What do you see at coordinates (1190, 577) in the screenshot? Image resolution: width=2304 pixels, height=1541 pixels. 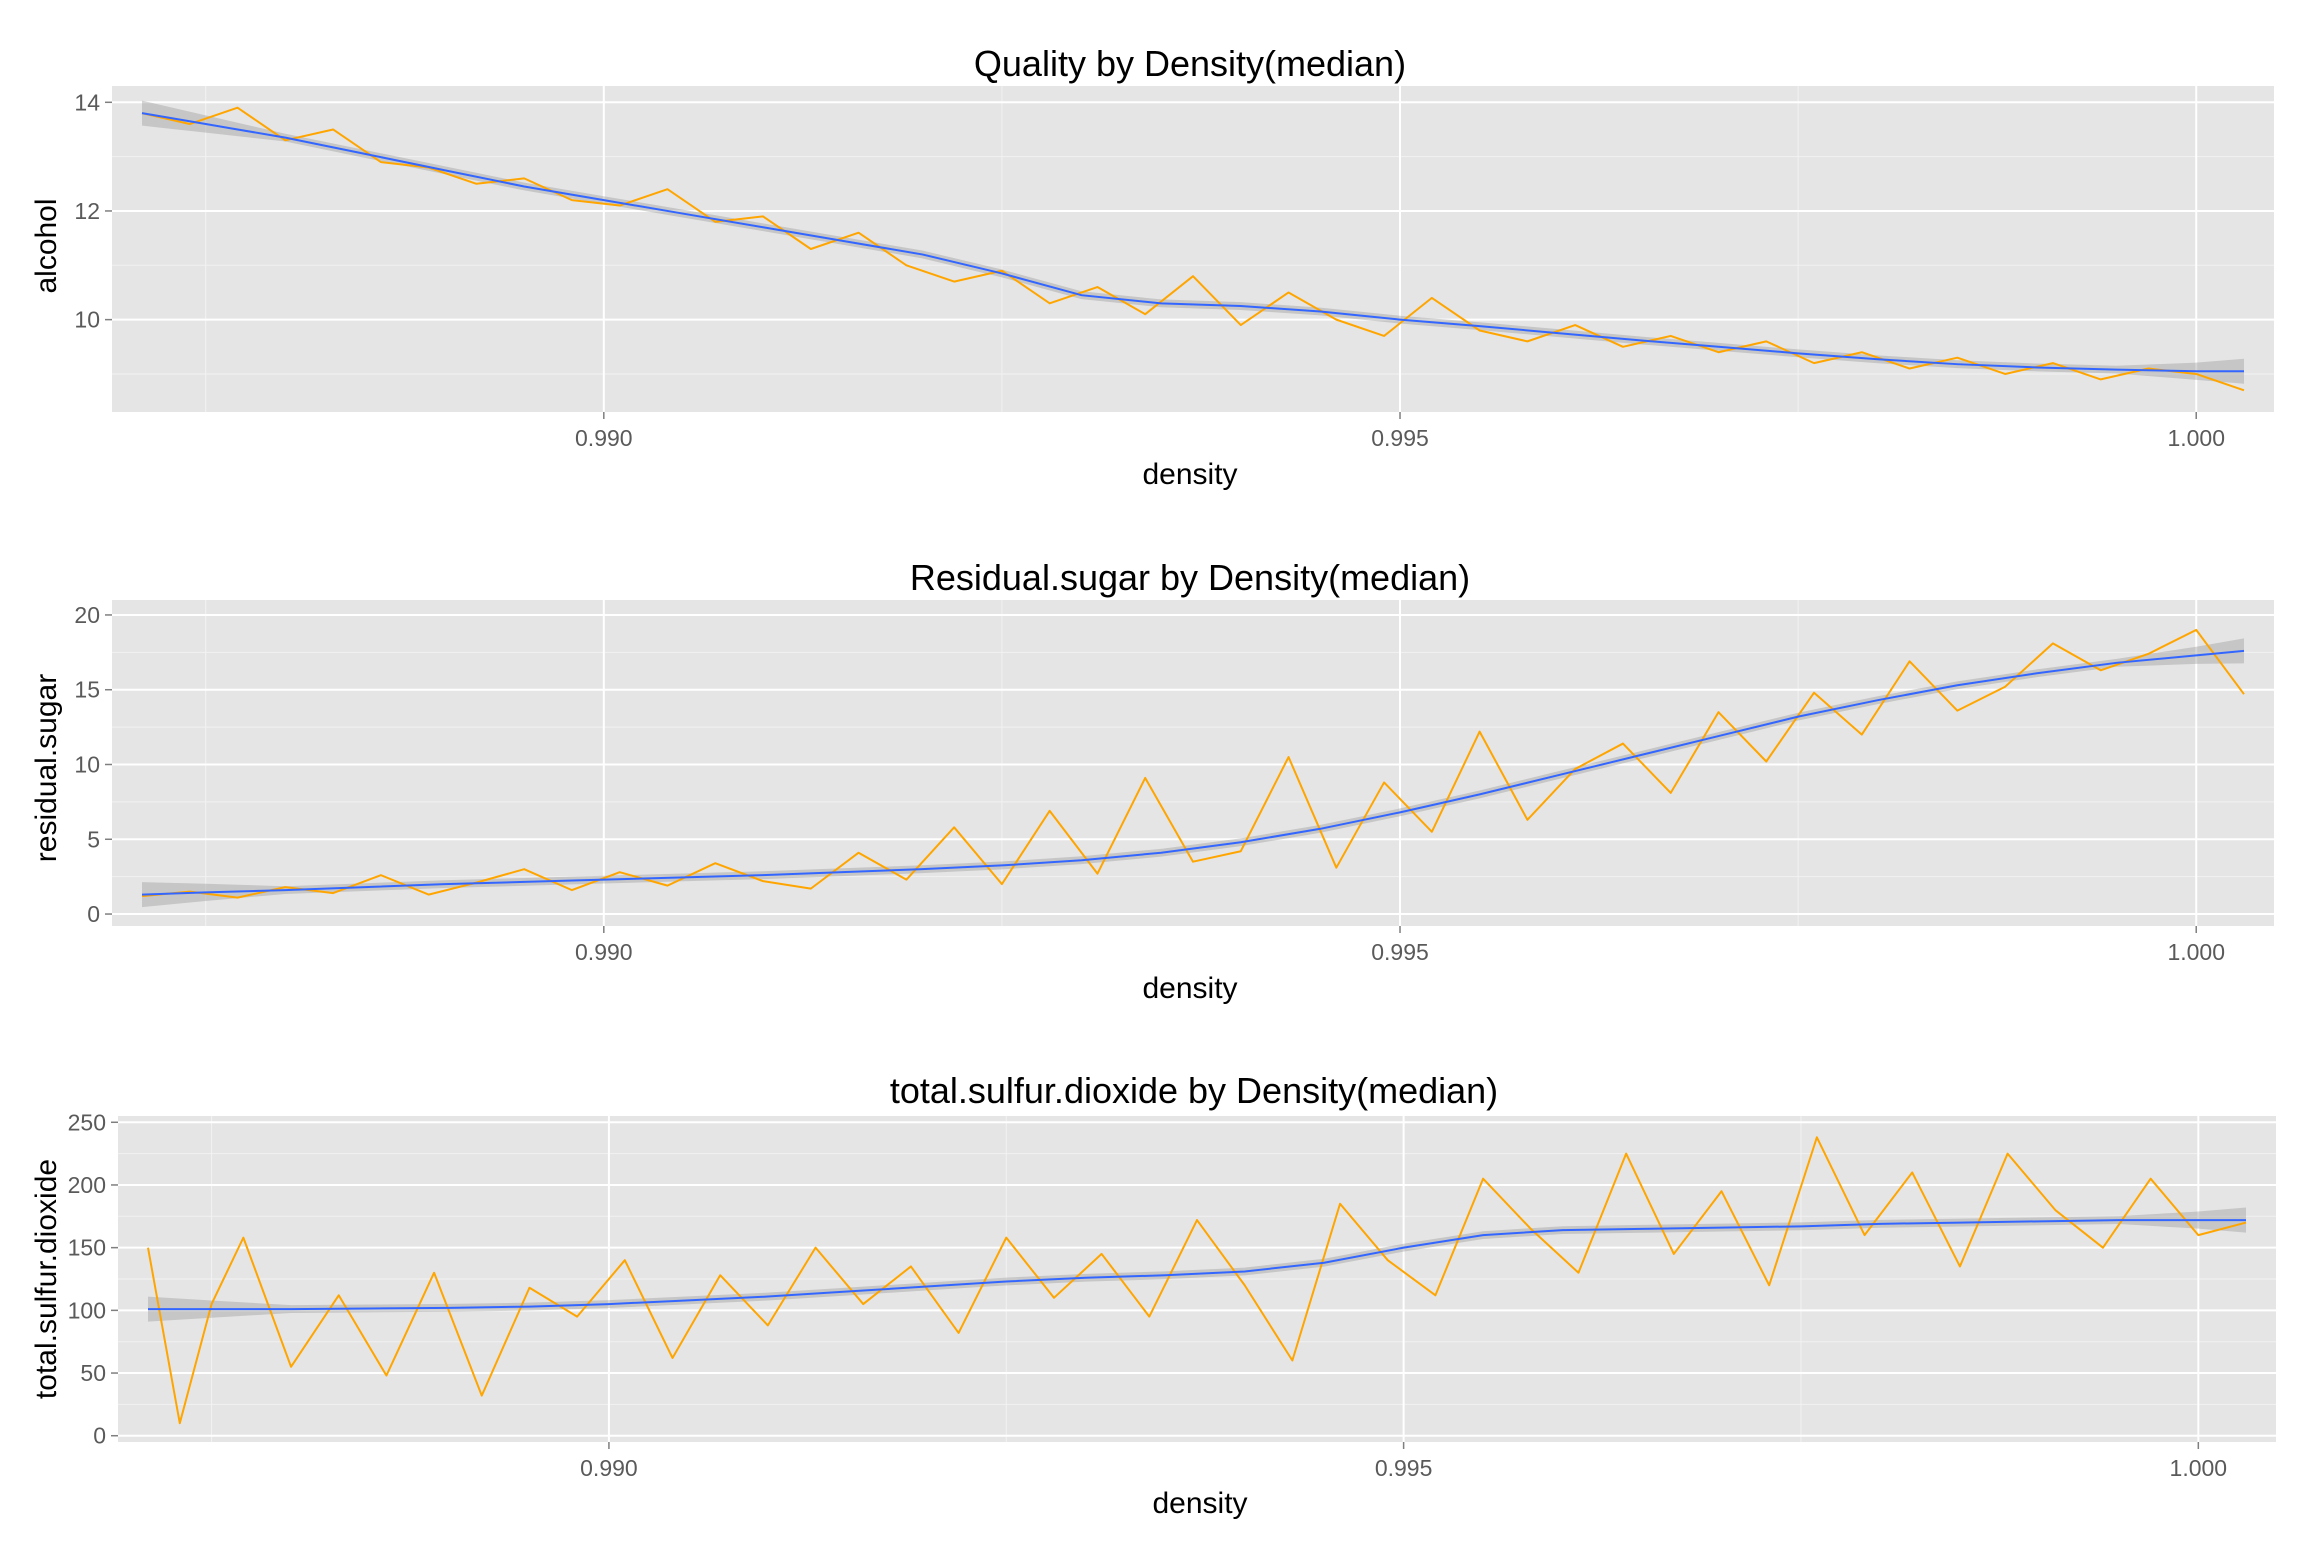 I see `chart-title: Residual.sugar by Density(median)` at bounding box center [1190, 577].